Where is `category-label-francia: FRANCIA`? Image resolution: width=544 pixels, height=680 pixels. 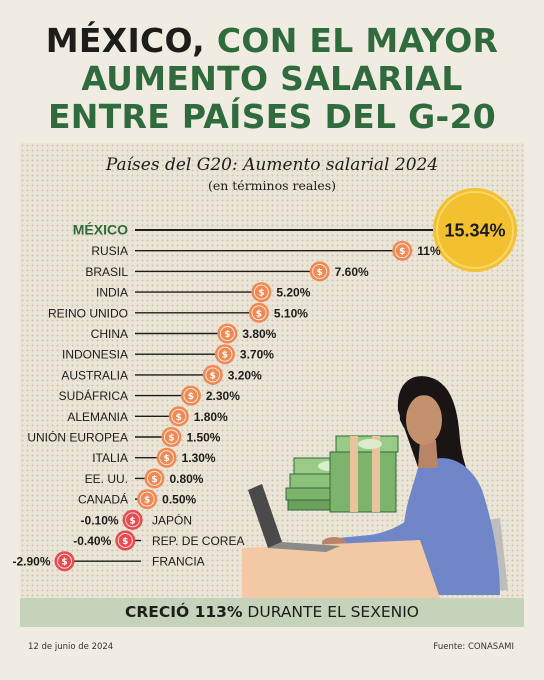
category-label-francia: FRANCIA is located at coordinates (178, 562).